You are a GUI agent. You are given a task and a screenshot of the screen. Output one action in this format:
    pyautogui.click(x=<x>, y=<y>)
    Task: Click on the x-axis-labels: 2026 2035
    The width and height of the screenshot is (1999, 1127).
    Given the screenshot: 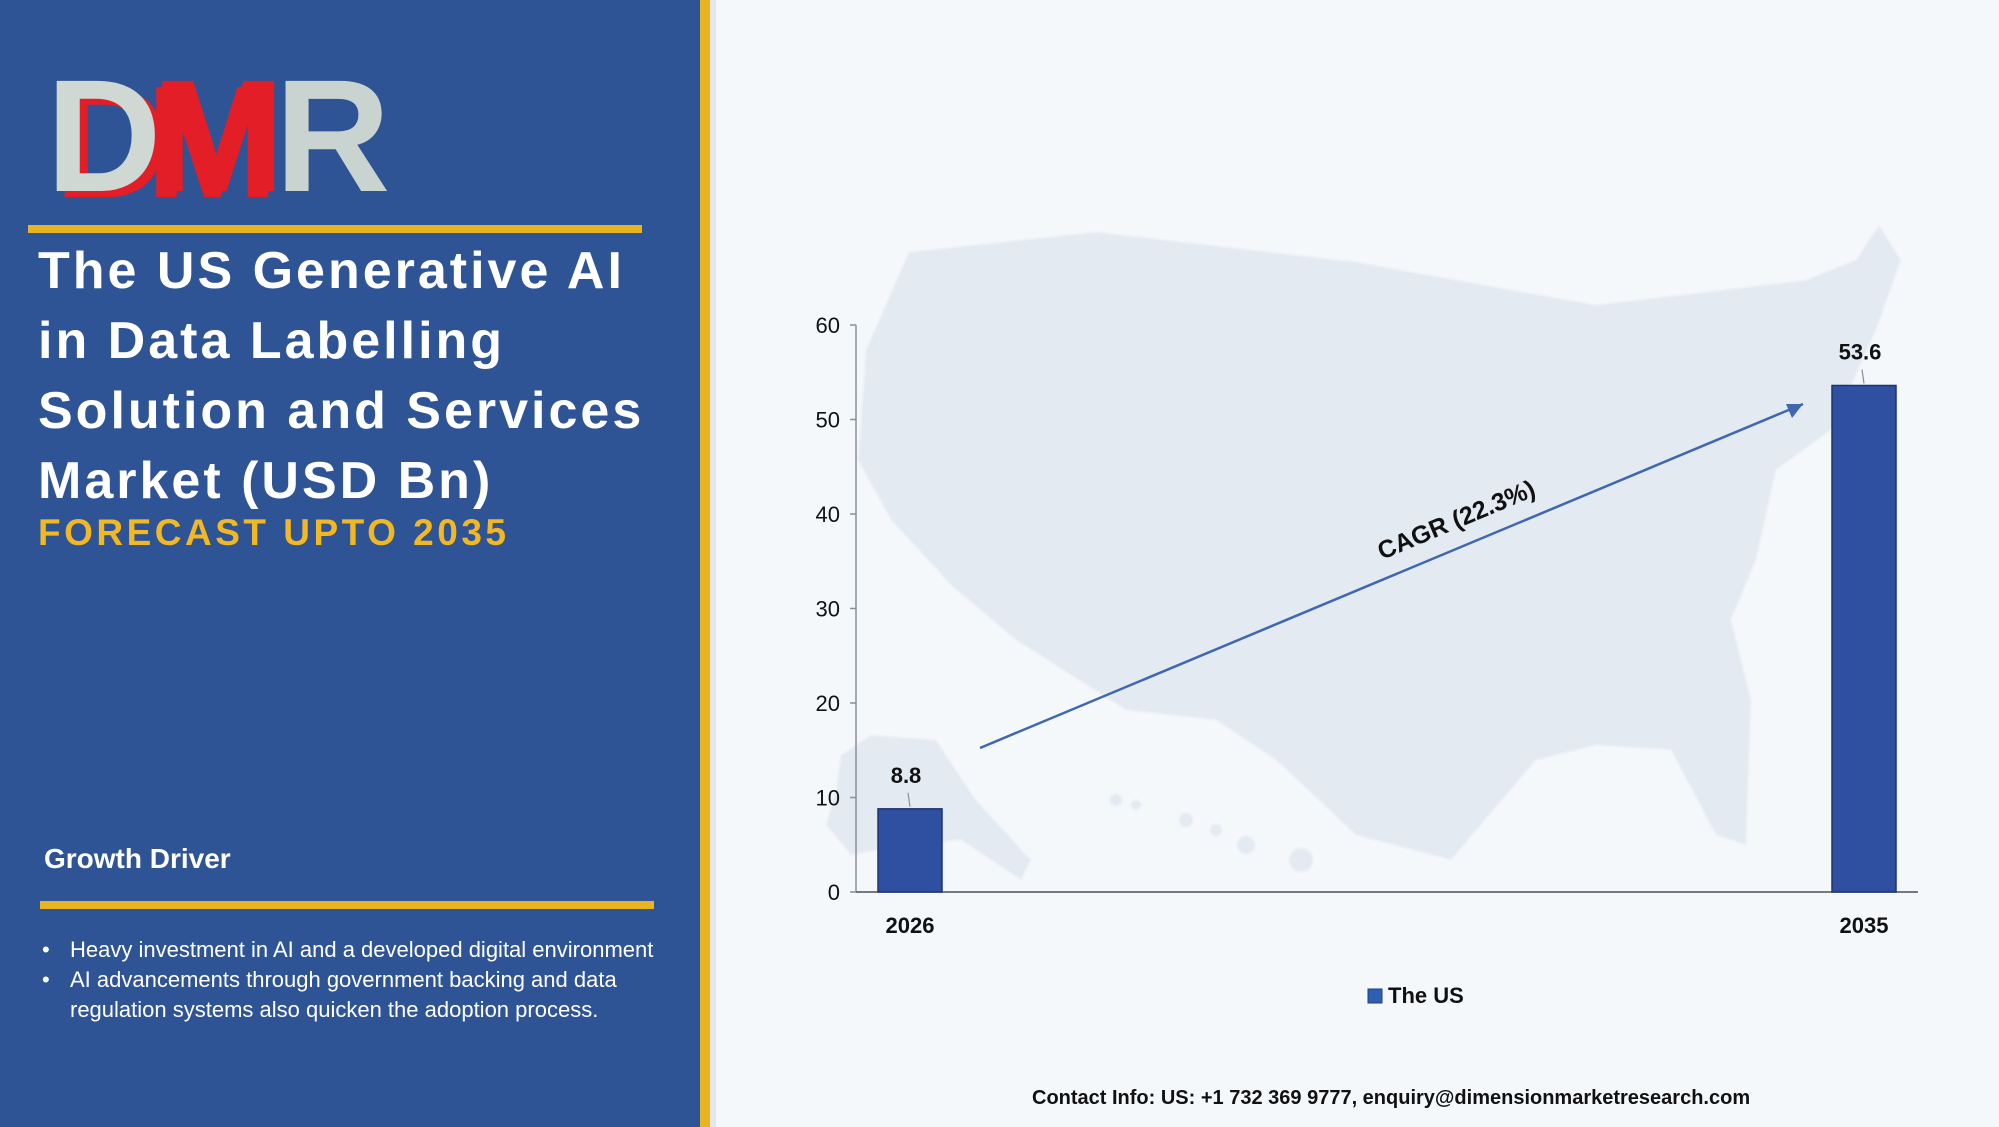 What is the action you would take?
    pyautogui.click(x=1387, y=925)
    